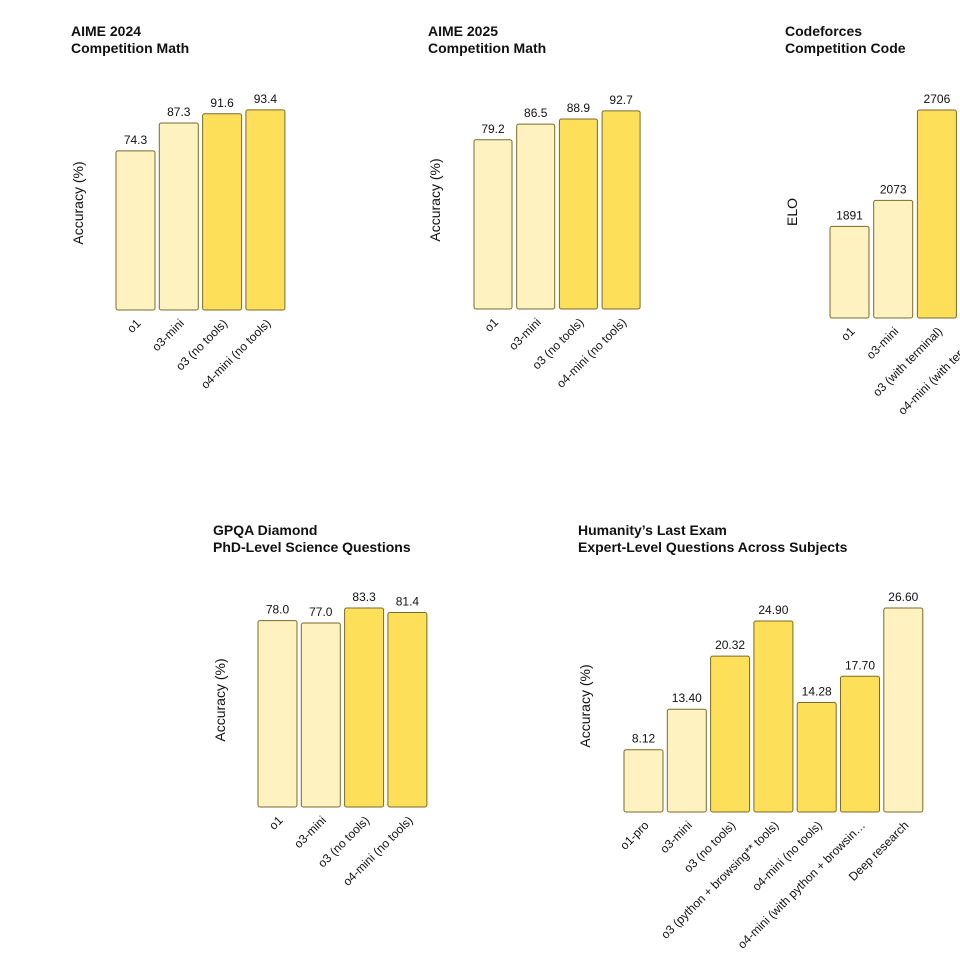 This screenshot has width=960, height=980. Describe the element at coordinates (817, 691) in the screenshot. I see `value-label: 14.28` at that location.